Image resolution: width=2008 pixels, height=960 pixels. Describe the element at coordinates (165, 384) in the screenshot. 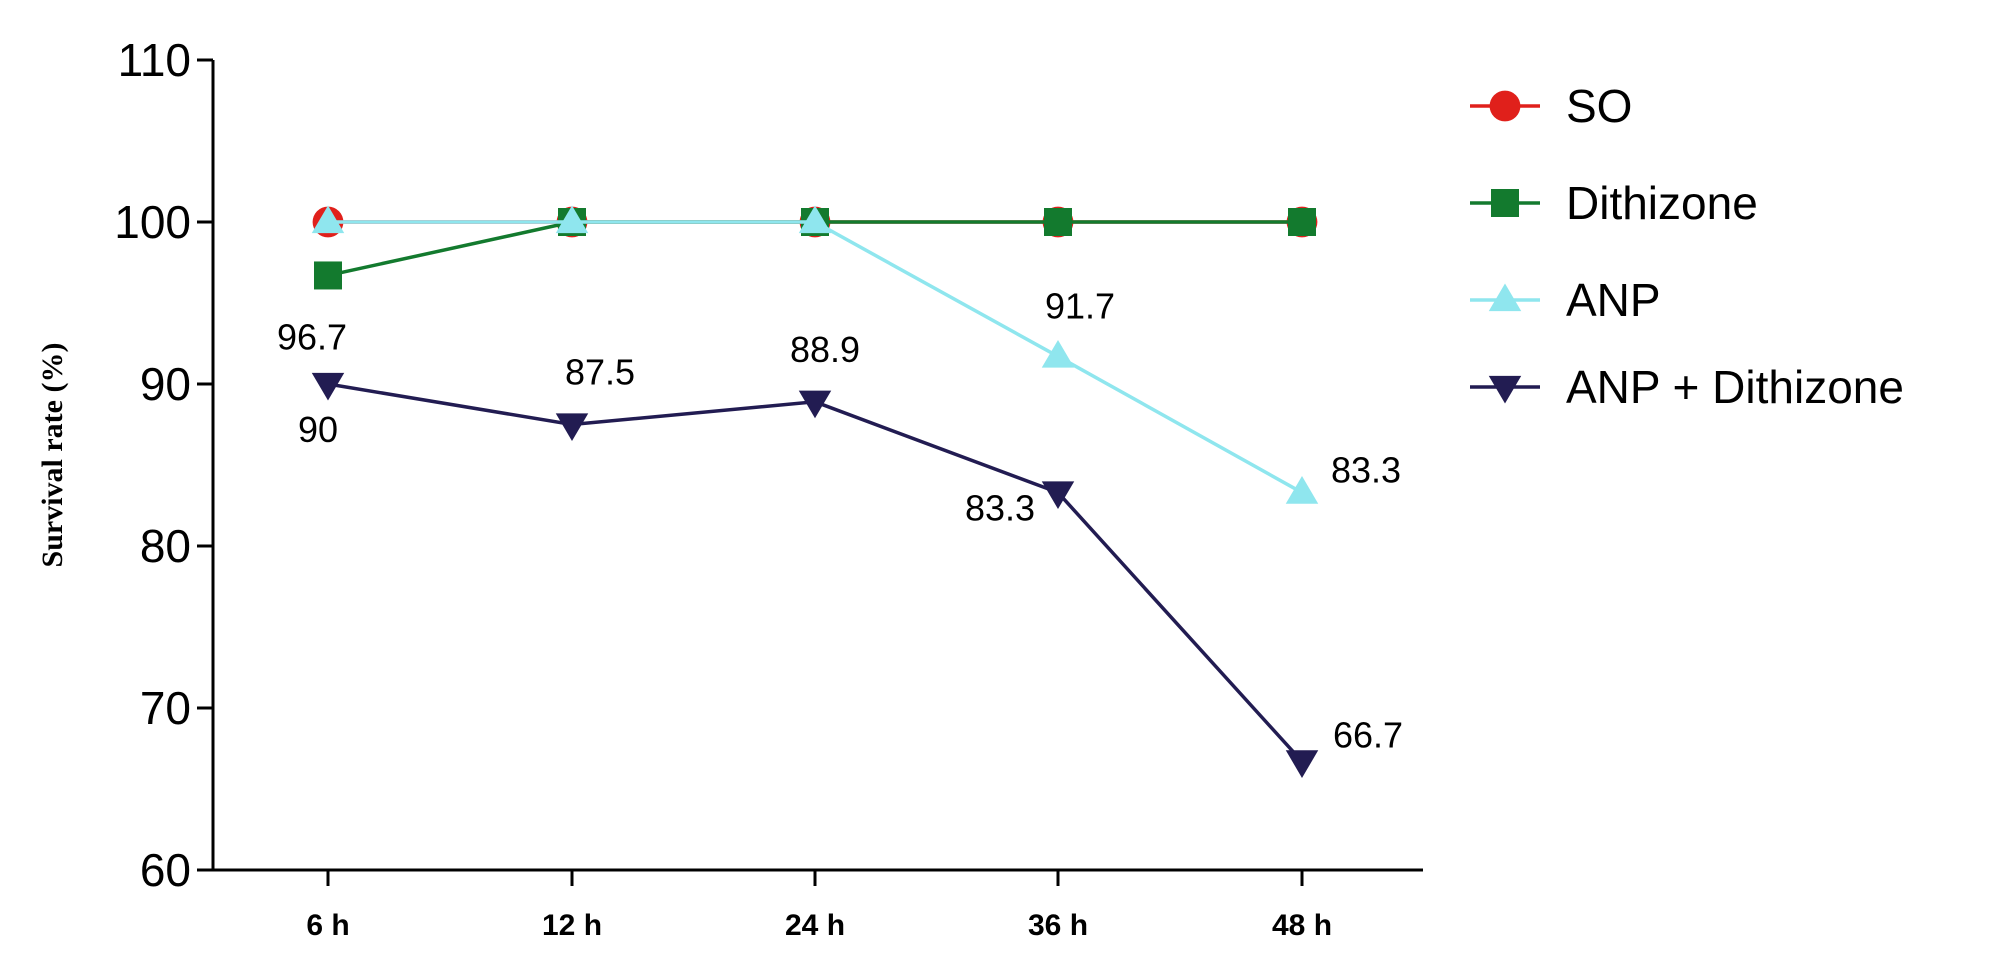

I see `y-tick-label: 90` at that location.